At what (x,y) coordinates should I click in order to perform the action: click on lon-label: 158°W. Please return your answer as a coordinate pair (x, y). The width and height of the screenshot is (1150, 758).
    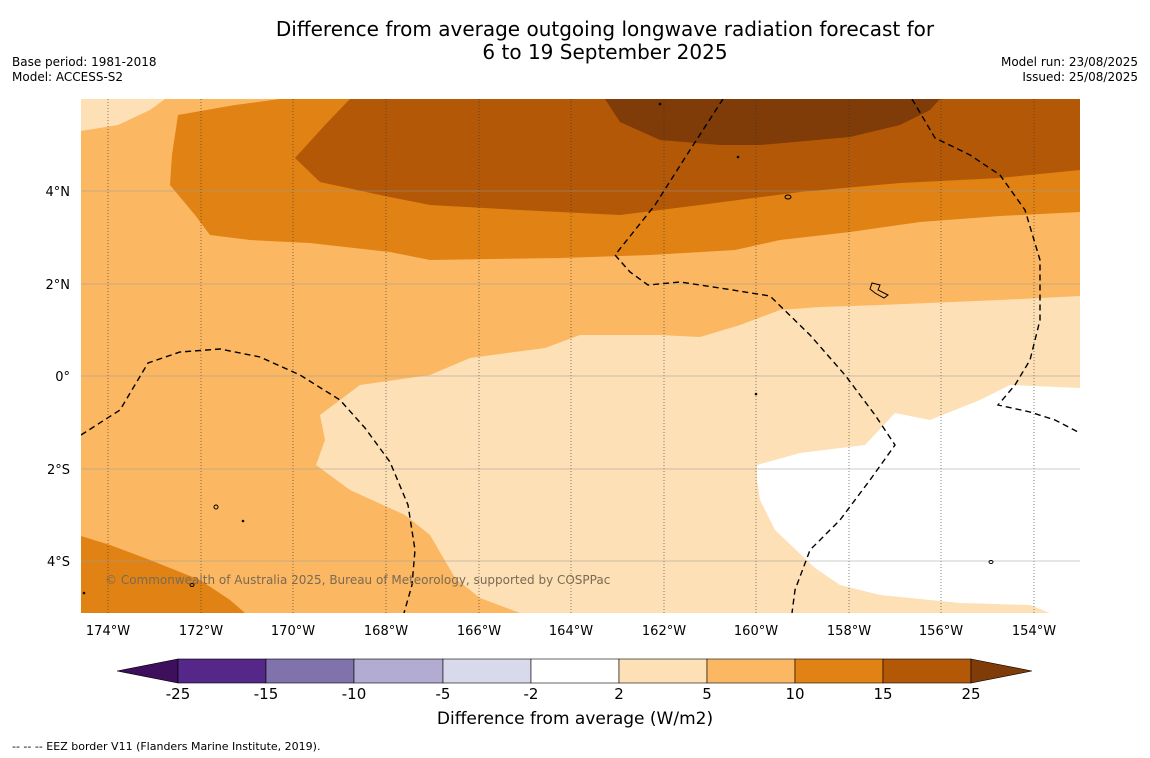
    Looking at the image, I should click on (849, 631).